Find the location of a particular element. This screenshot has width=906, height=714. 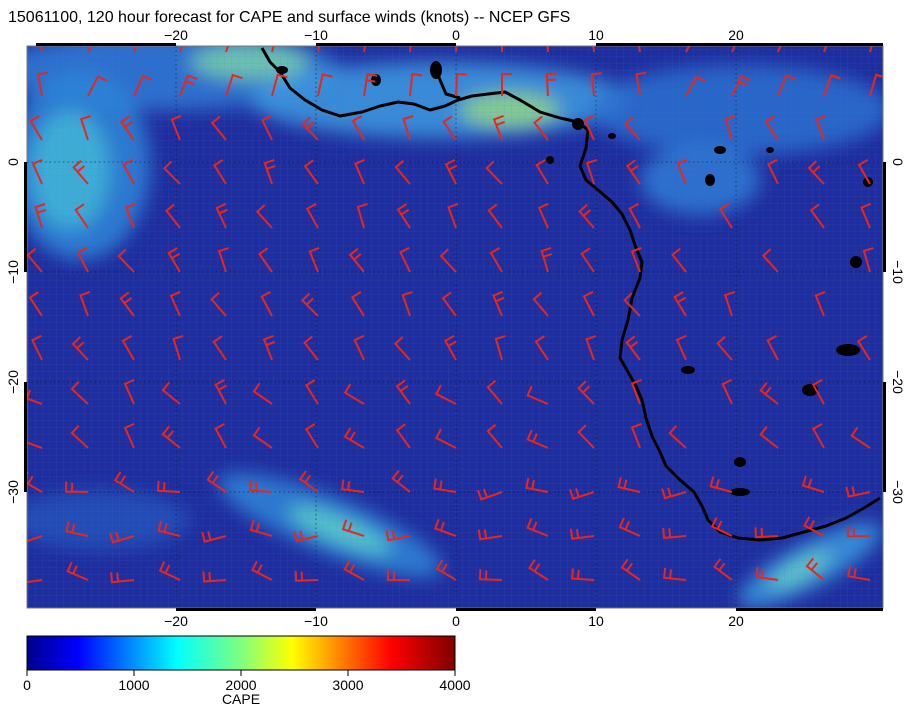

lon-label-bottom: 20 is located at coordinates (736, 621).